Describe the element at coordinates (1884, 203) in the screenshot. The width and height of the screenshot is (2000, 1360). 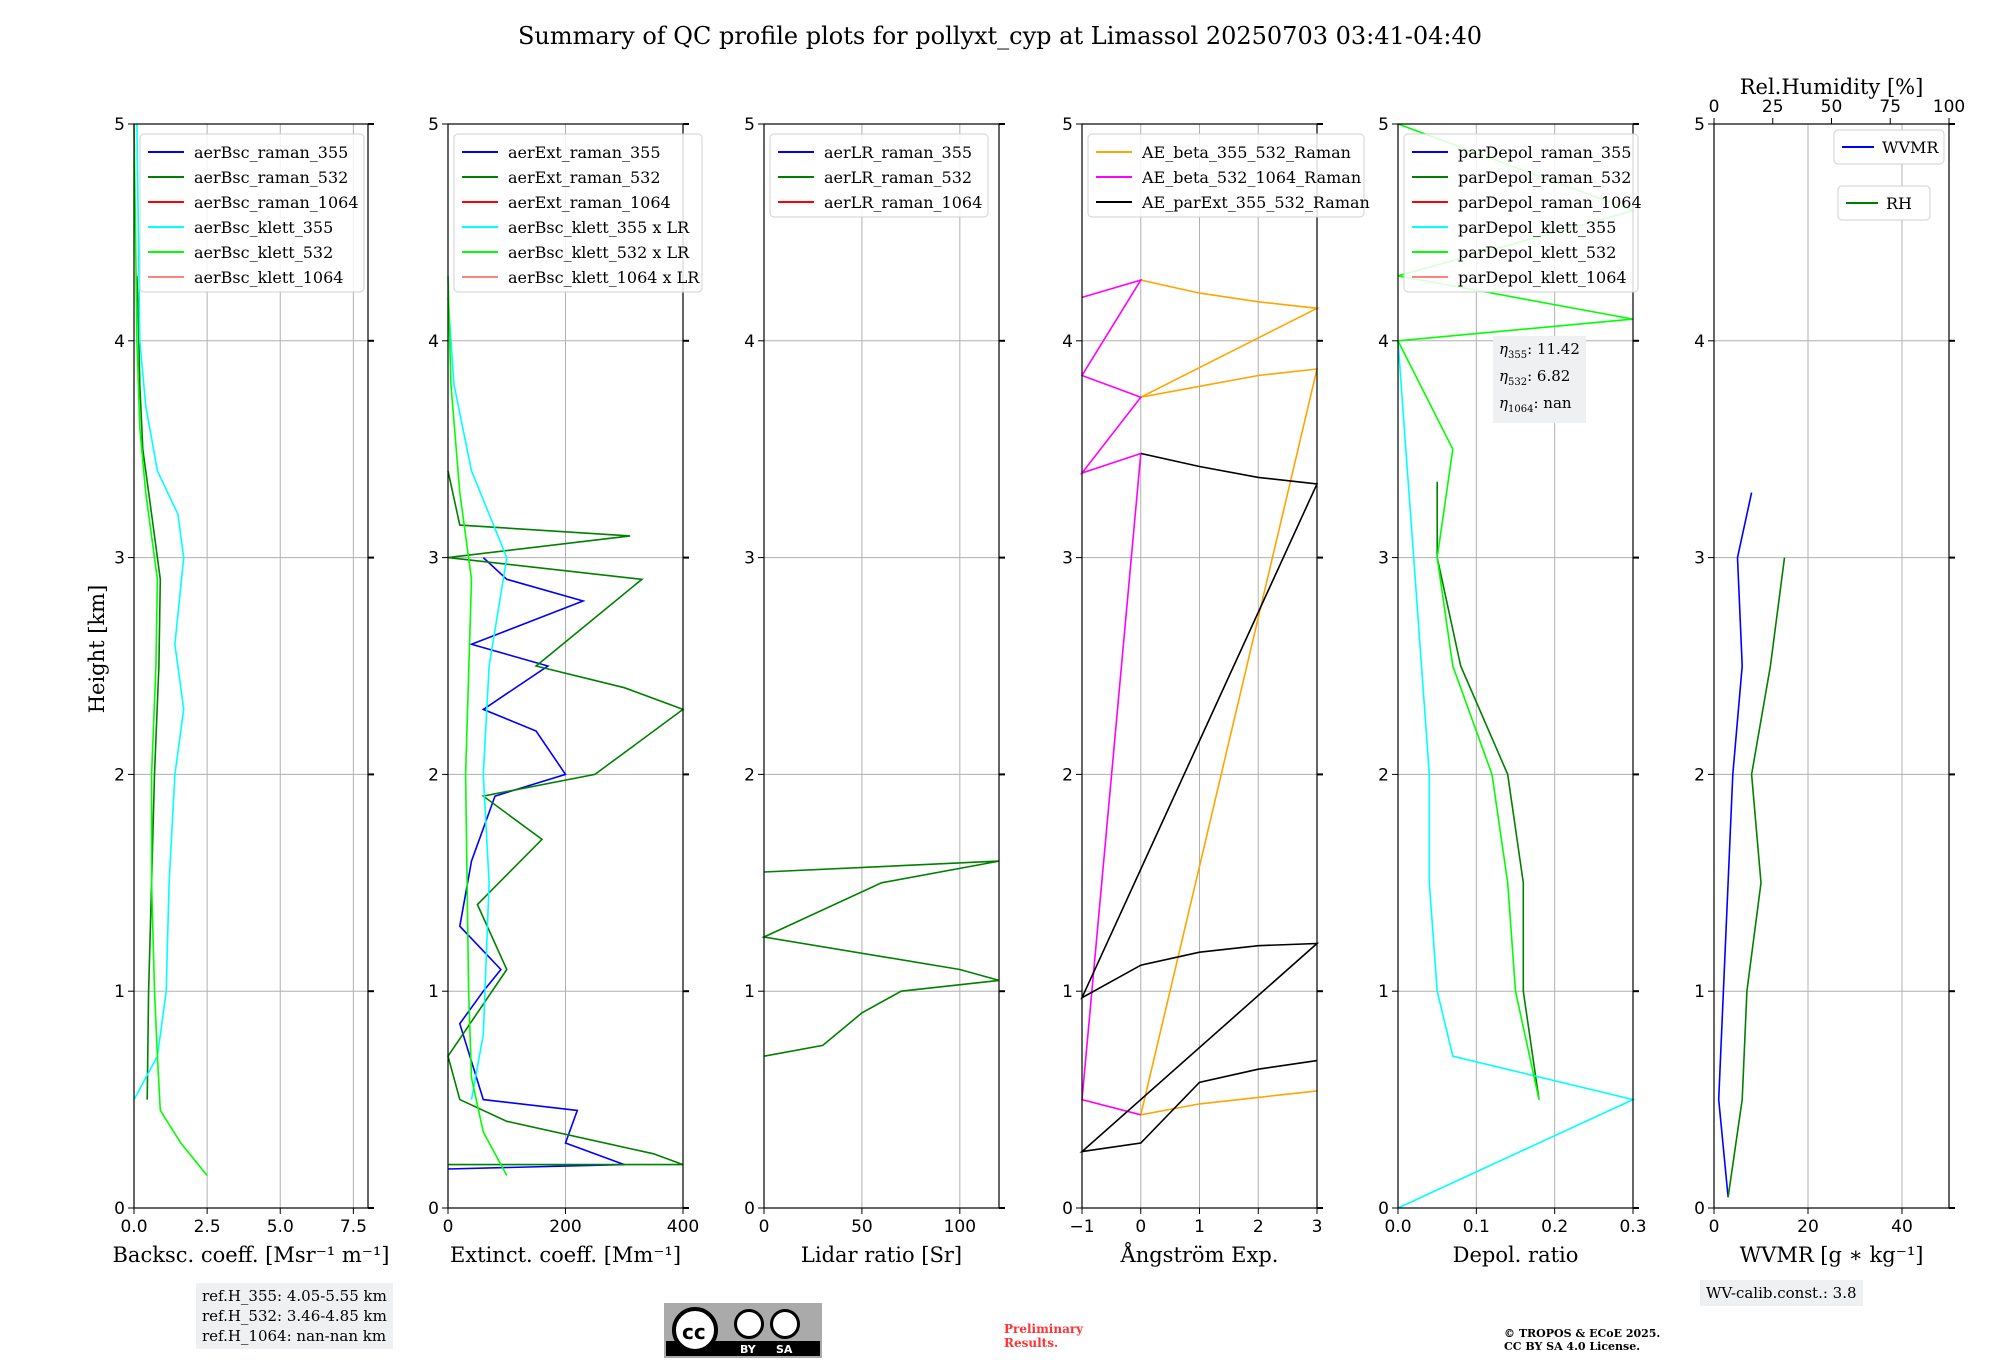
I see `legend-box-rh` at that location.